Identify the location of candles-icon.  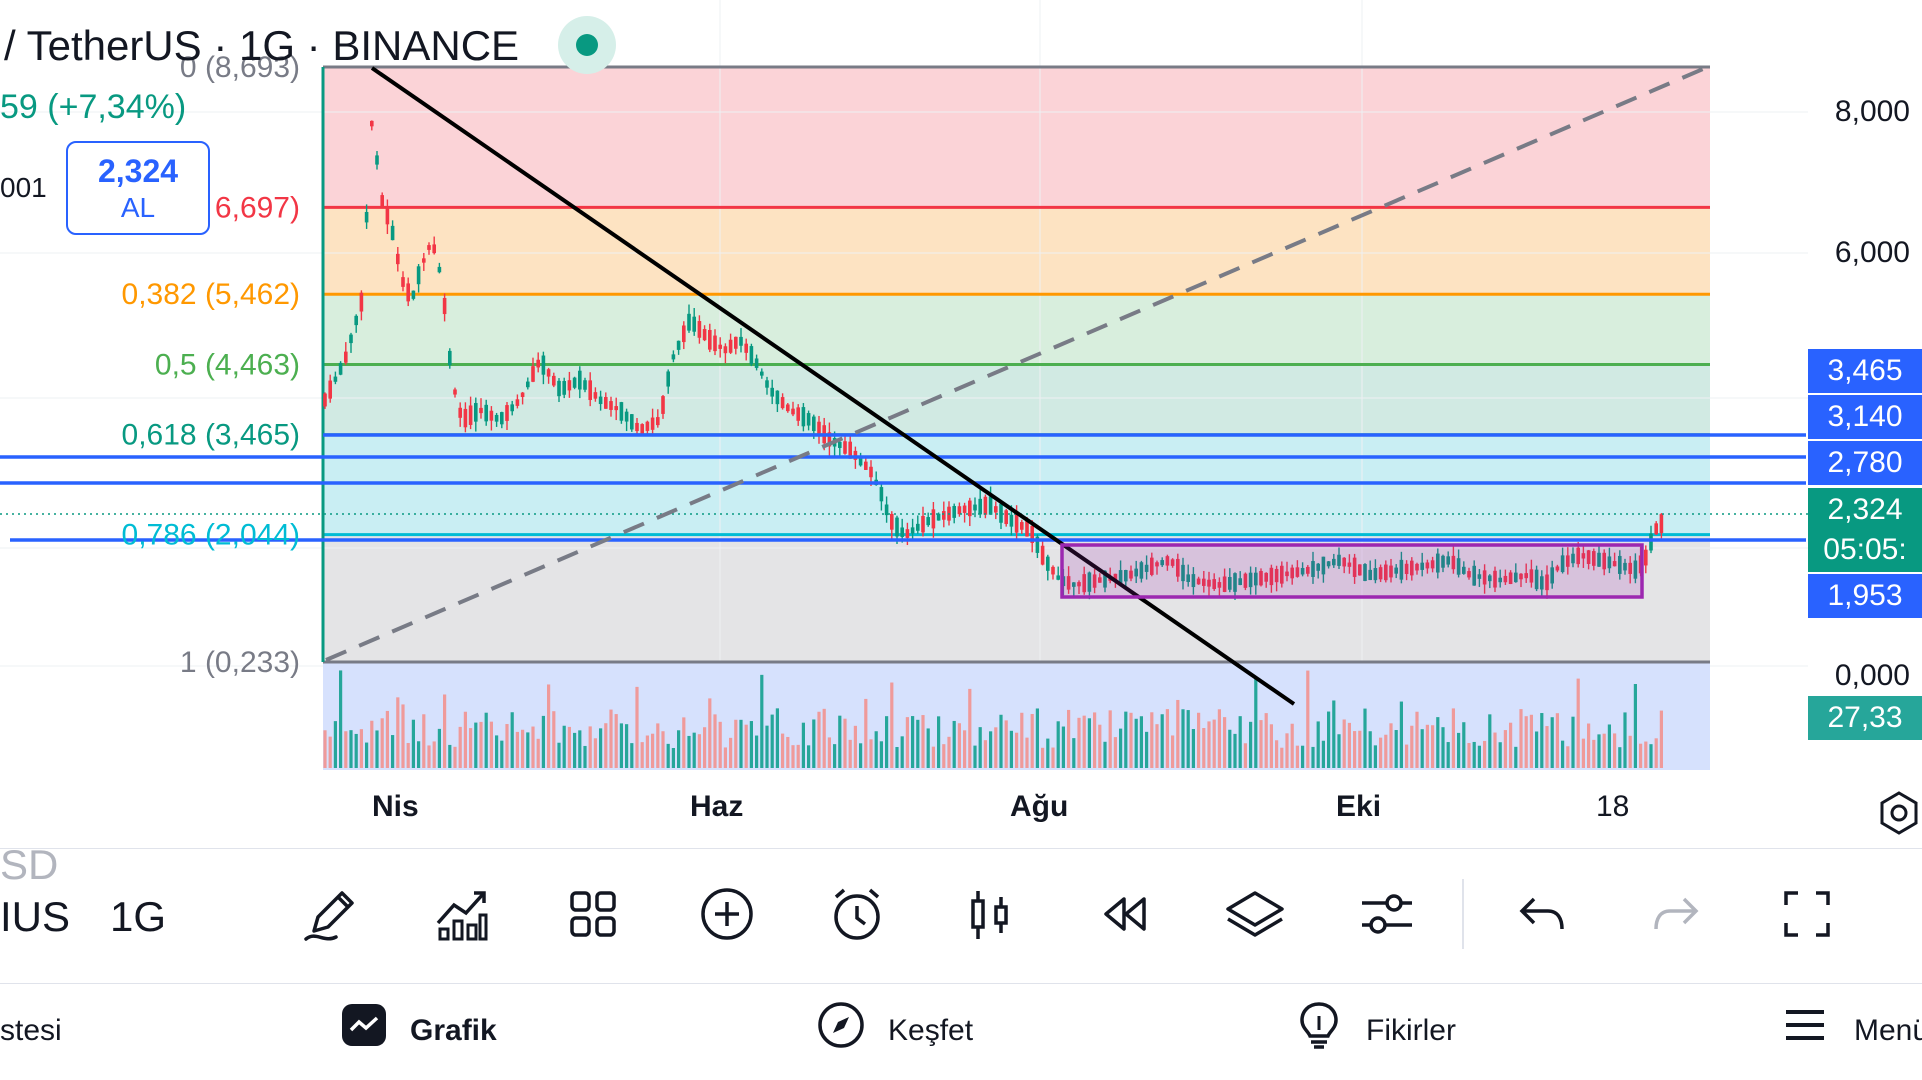
(991, 914).